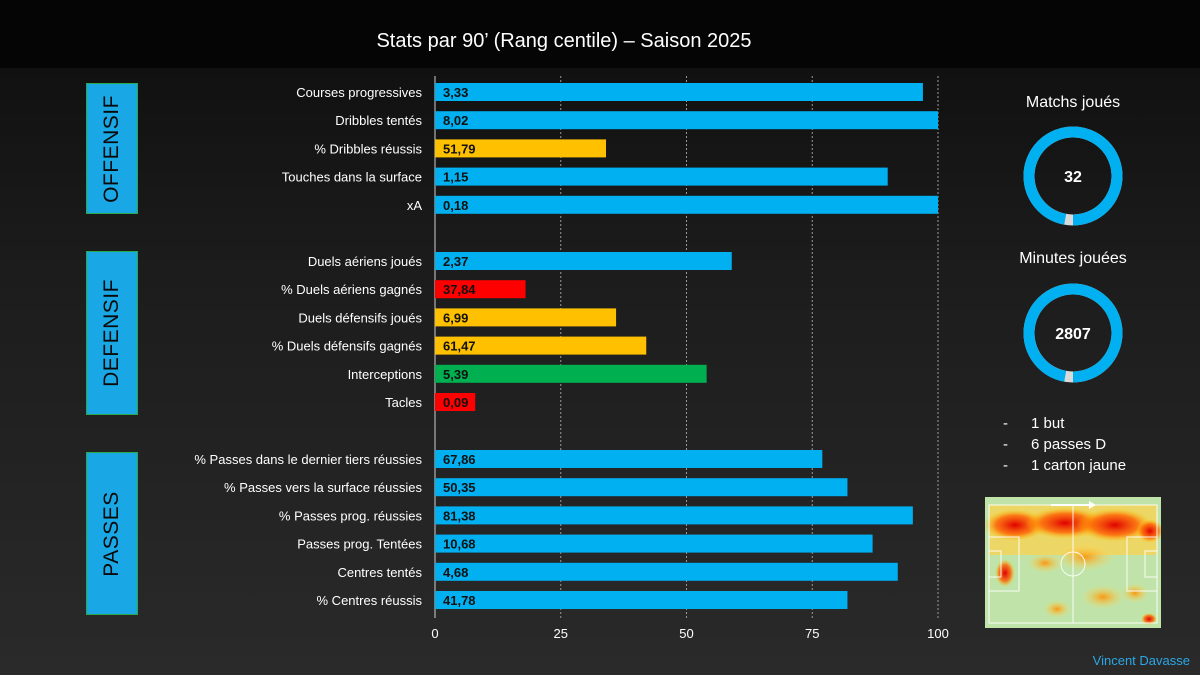  I want to click on bar-category-label: xA, so click(415, 205).